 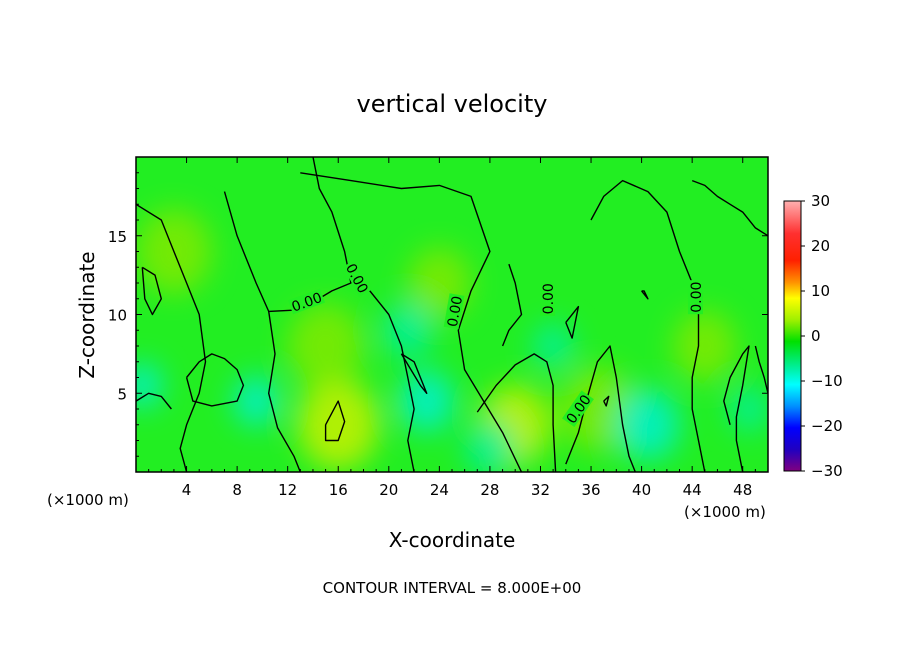 I want to click on colorbar-tick-label: 20, so click(x=820, y=246).